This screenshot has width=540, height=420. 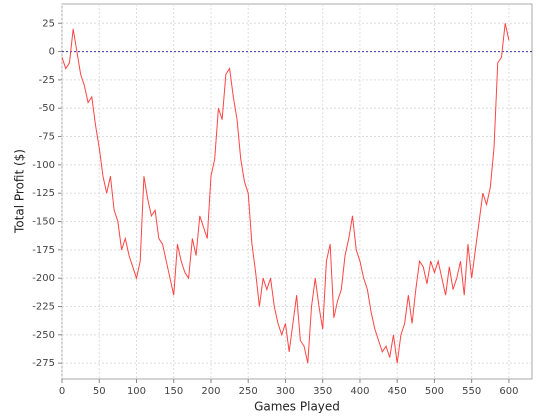 I want to click on y-tick-label: -150, so click(x=43, y=222).